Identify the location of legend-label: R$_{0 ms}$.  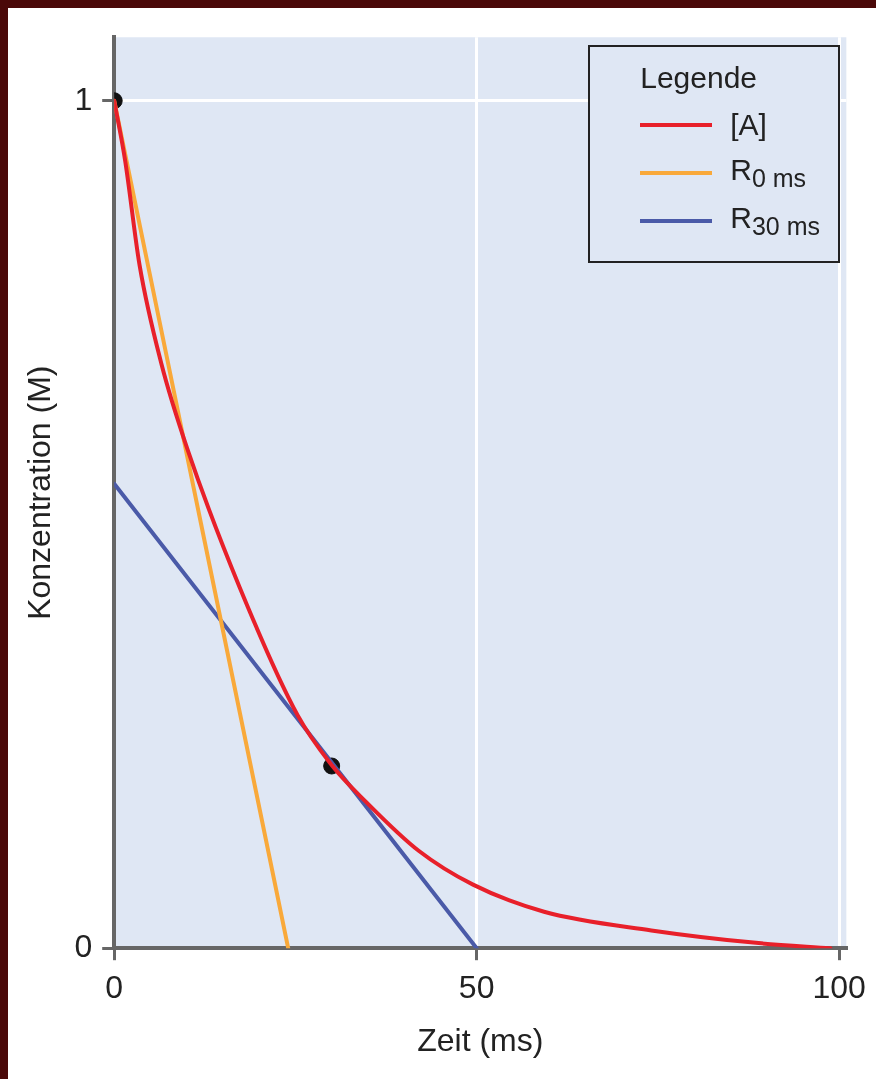
(768, 173).